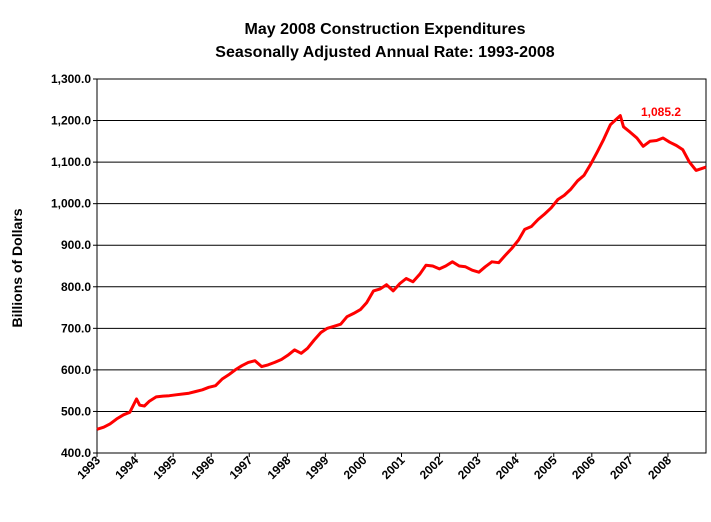 This screenshot has width=711, height=522. What do you see at coordinates (17, 267) in the screenshot?
I see `y-axis-label: Billions of Dollars` at bounding box center [17, 267].